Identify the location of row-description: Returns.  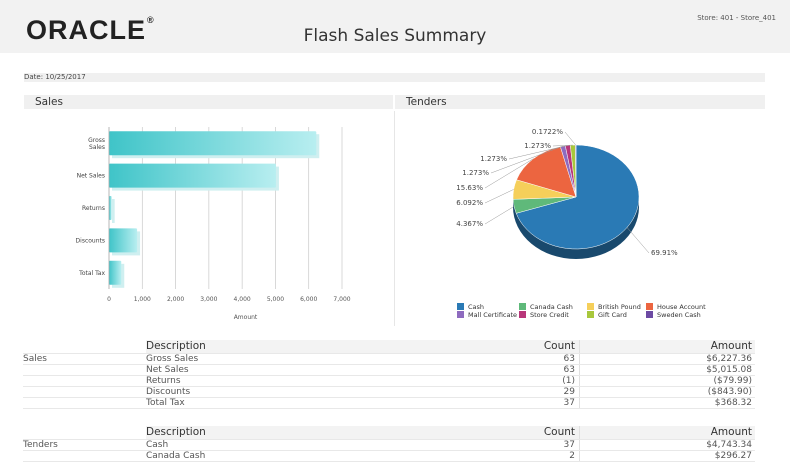
(270, 381).